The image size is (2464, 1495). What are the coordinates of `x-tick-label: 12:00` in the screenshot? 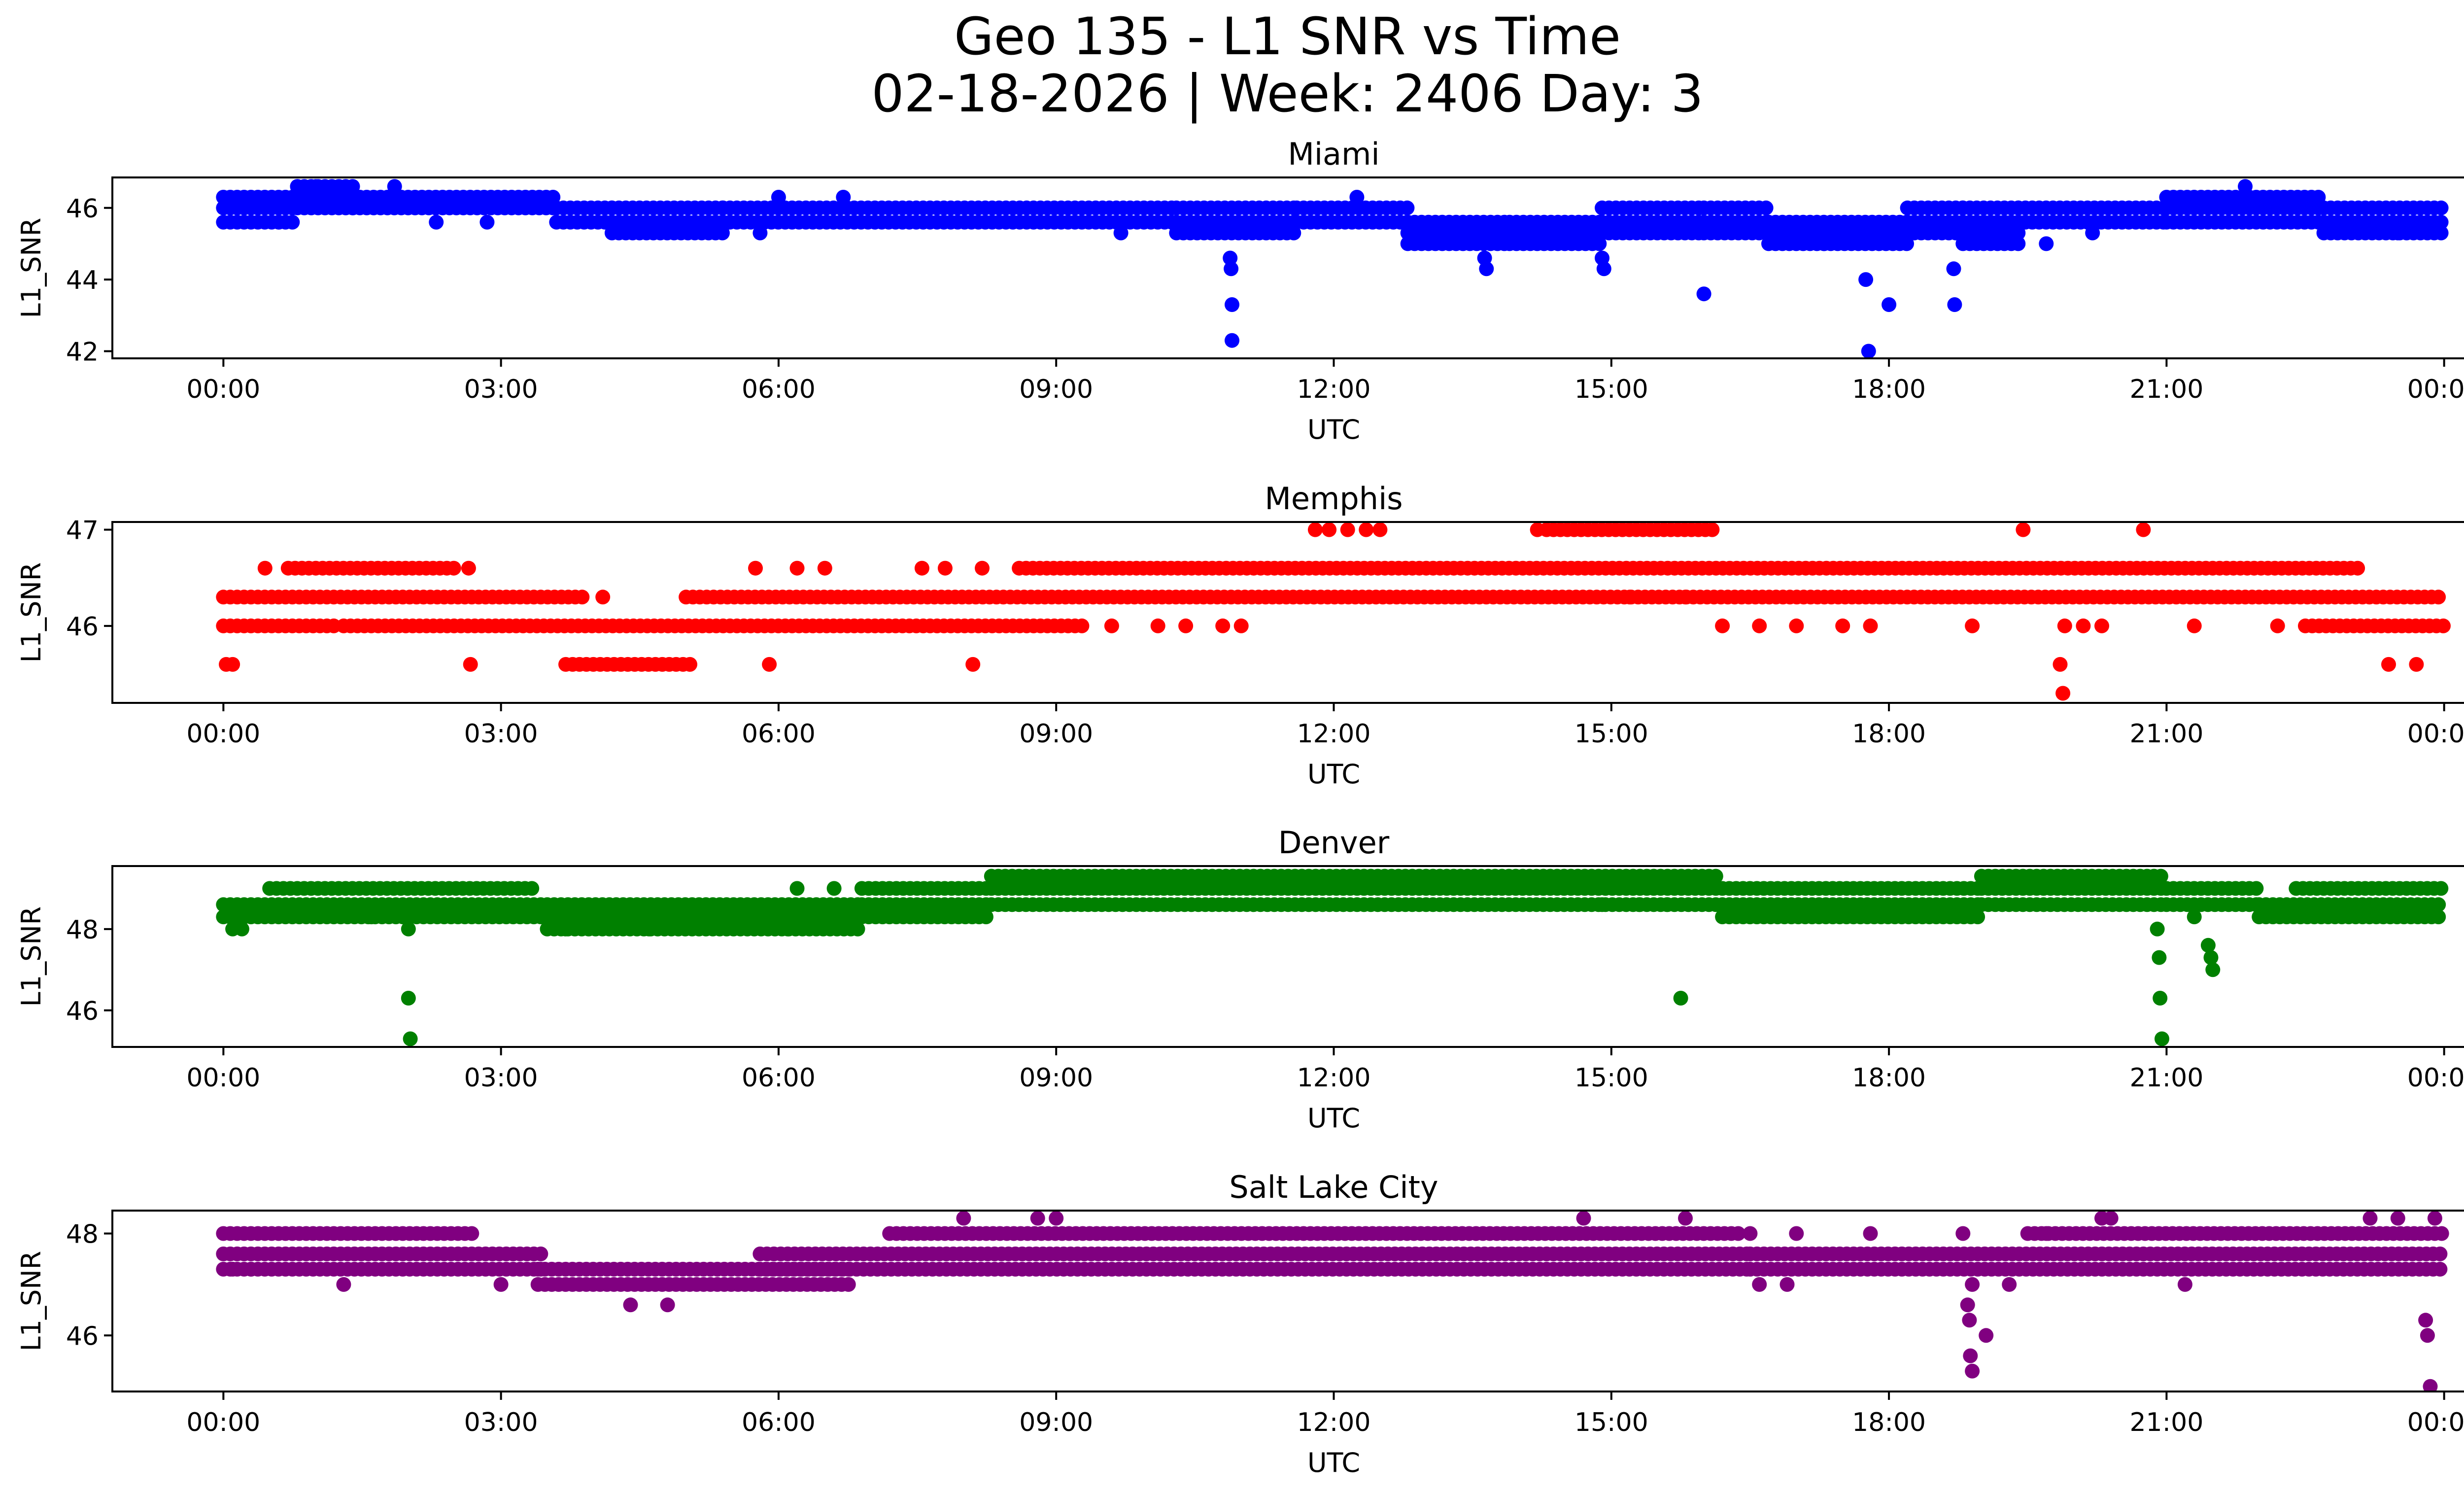 It's located at (1334, 1078).